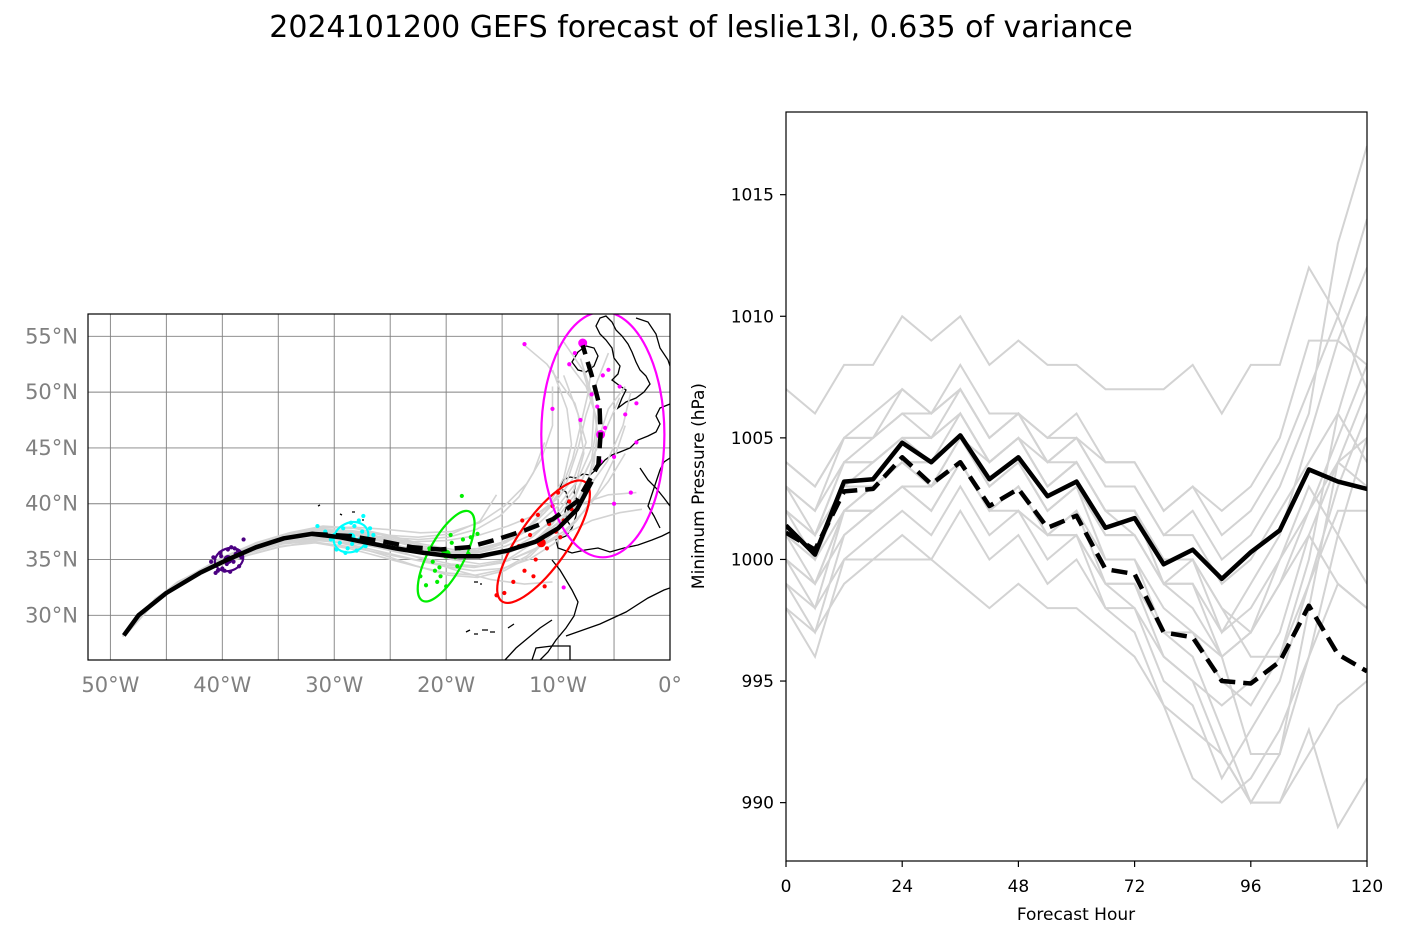 The height and width of the screenshot is (941, 1402). Describe the element at coordinates (758, 804) in the screenshot. I see `y-tick-label: 990` at that location.